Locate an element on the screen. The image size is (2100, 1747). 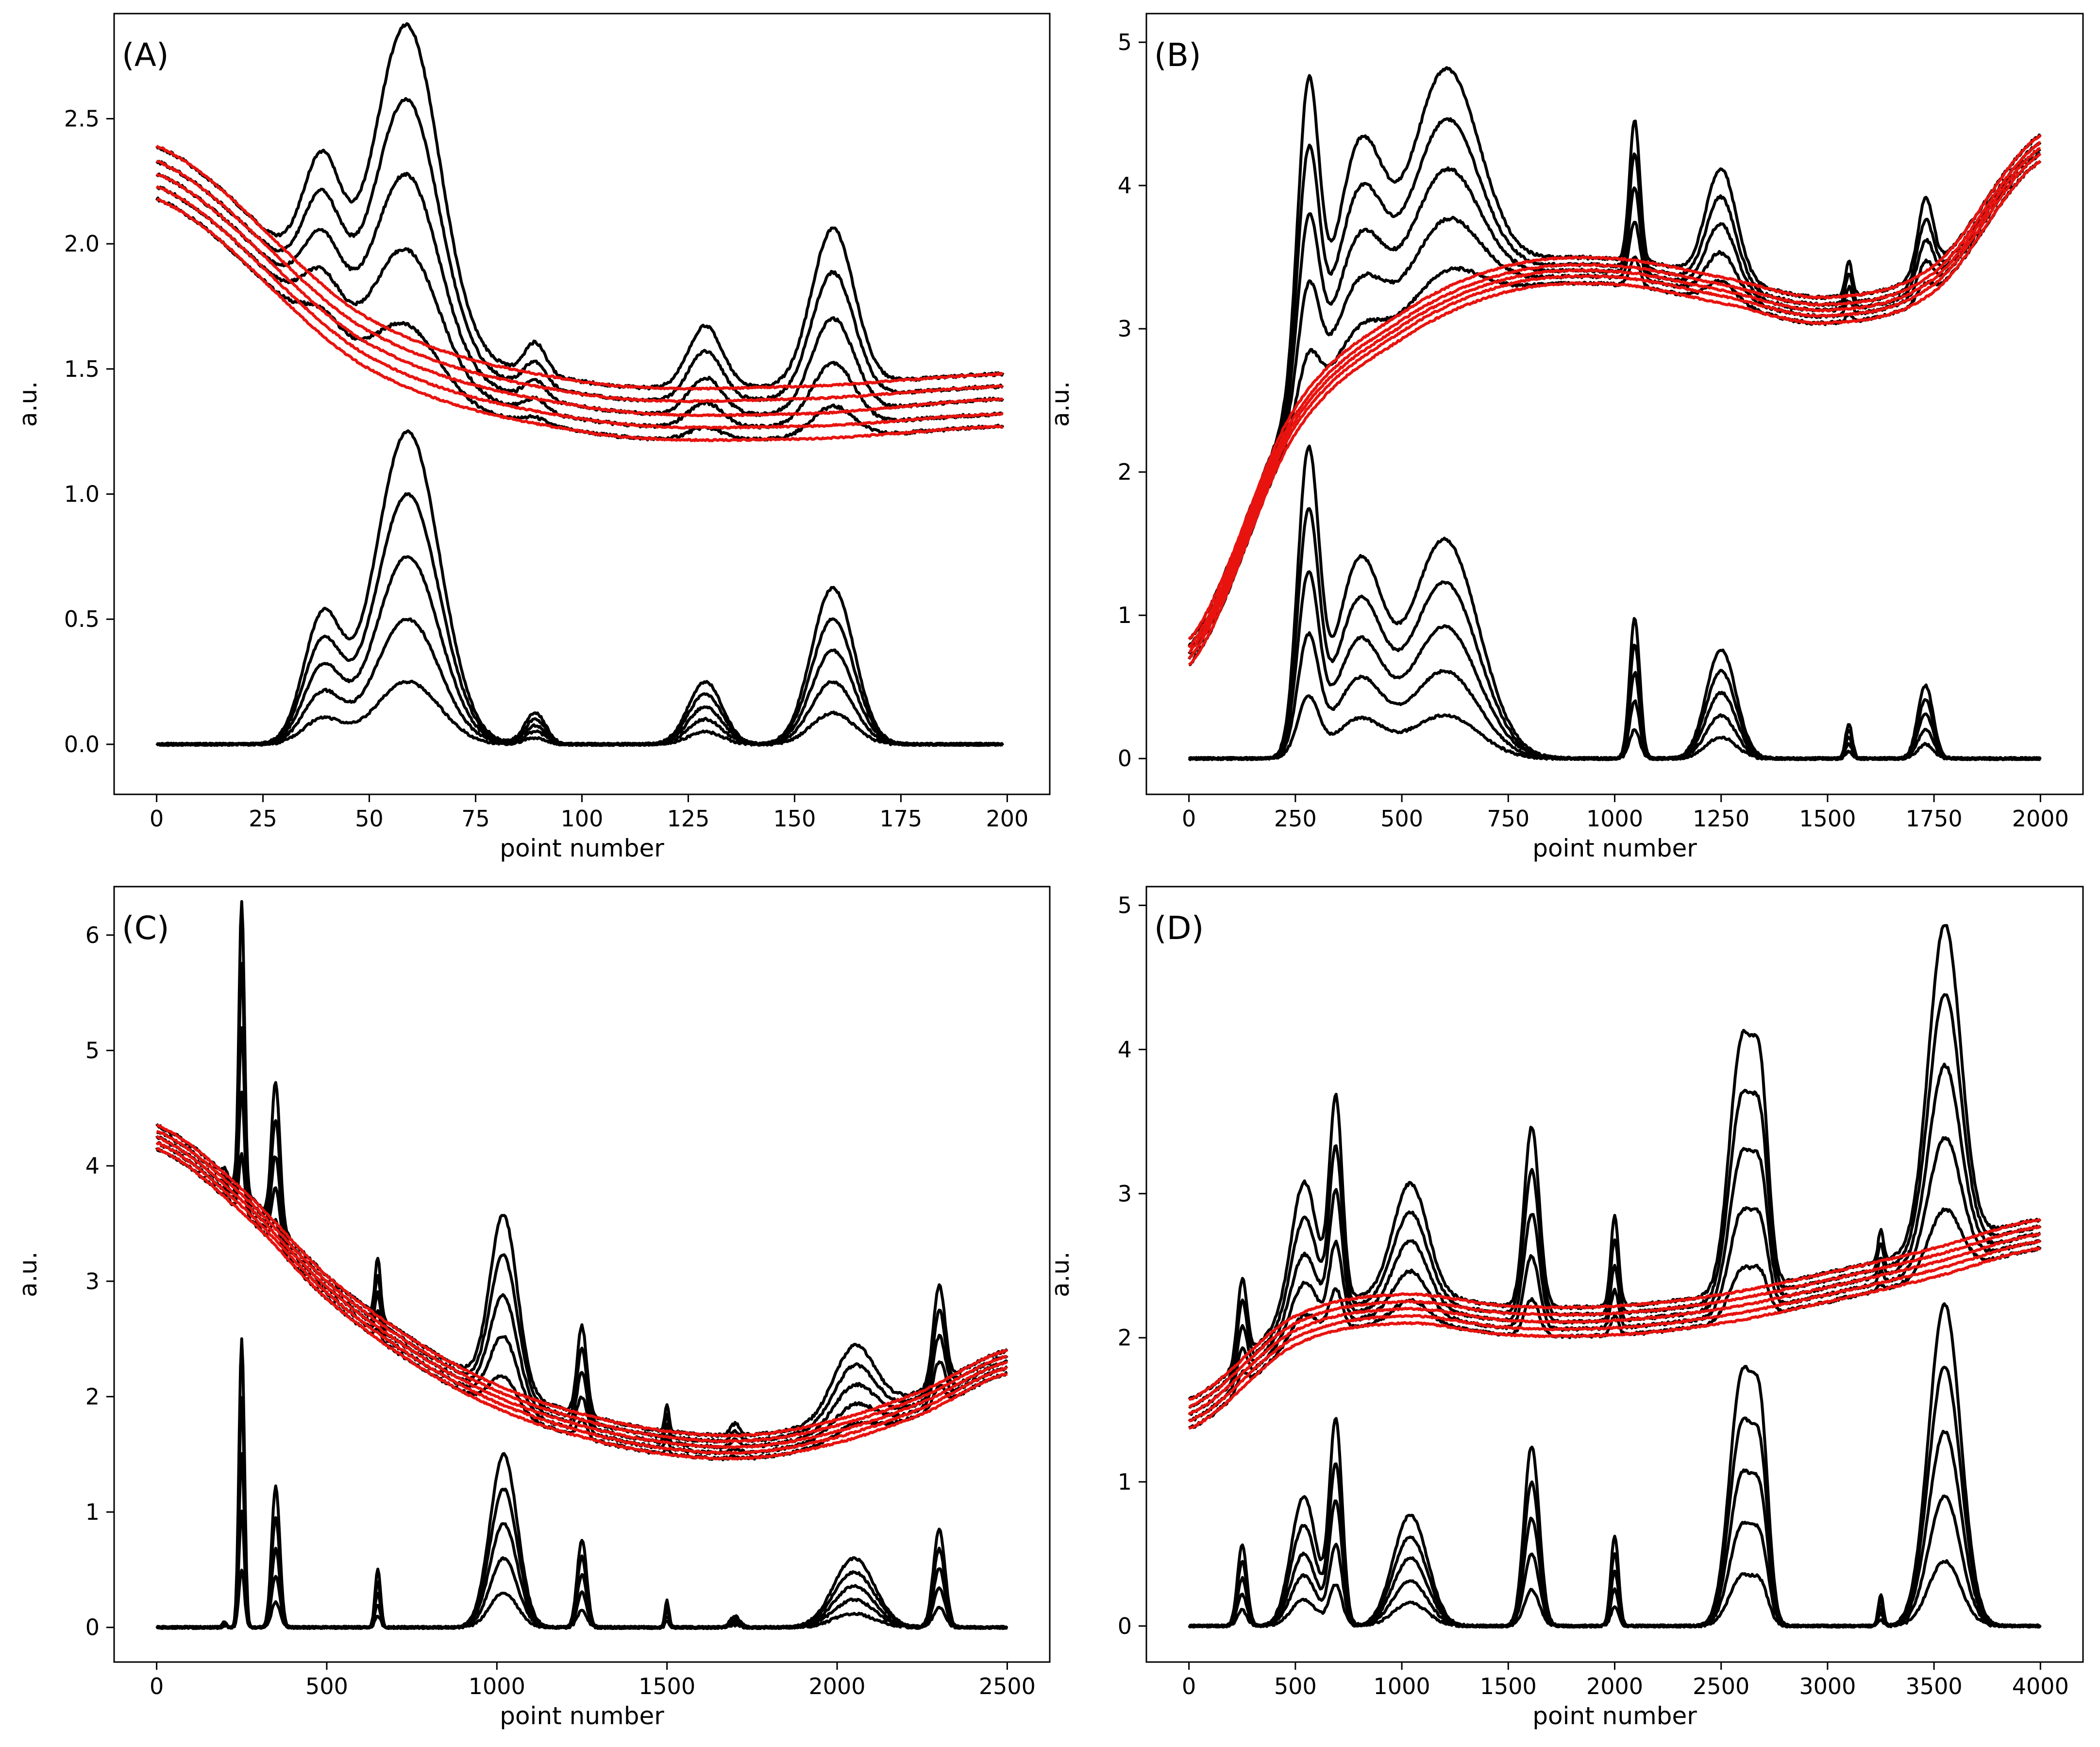
x-tick-label: 100 is located at coordinates (582, 819).